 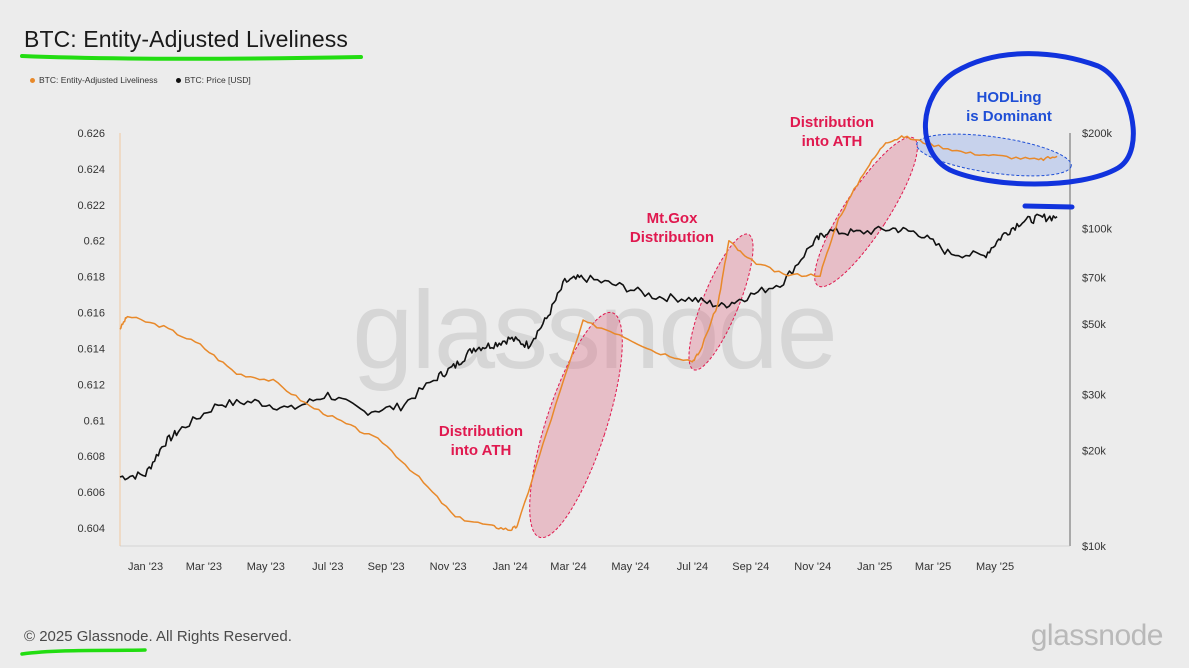 I want to click on x-tick-label: Jan '24, so click(x=510, y=567).